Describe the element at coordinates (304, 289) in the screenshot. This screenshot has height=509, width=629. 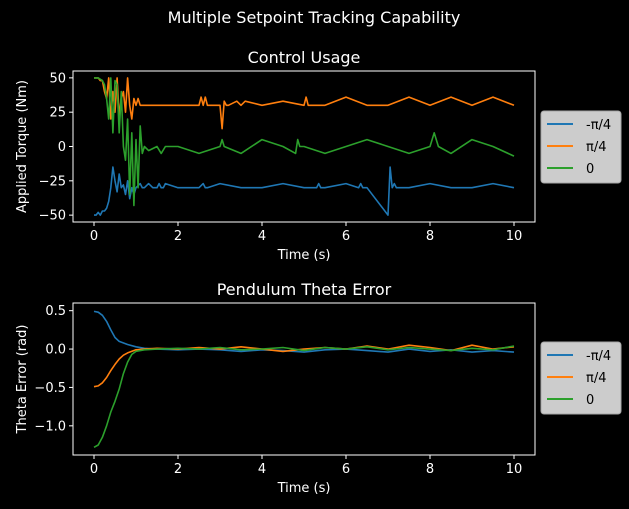
I see `chart-title: Pendulum Theta Error` at that location.